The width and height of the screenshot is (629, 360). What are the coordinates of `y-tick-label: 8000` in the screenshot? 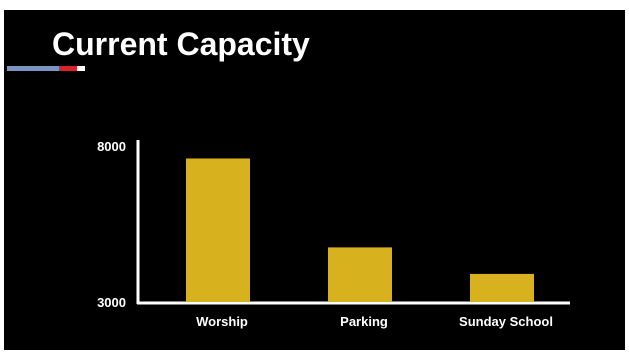 It's located at (111, 146).